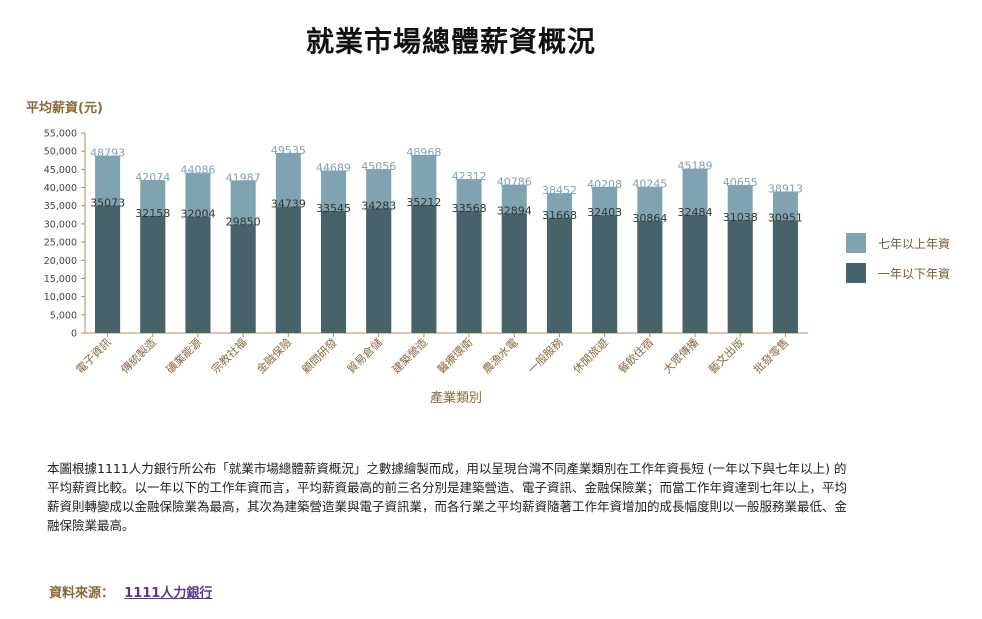 The height and width of the screenshot is (619, 982). Describe the element at coordinates (333, 167) in the screenshot. I see `value-label-seven-year: 44689` at that location.